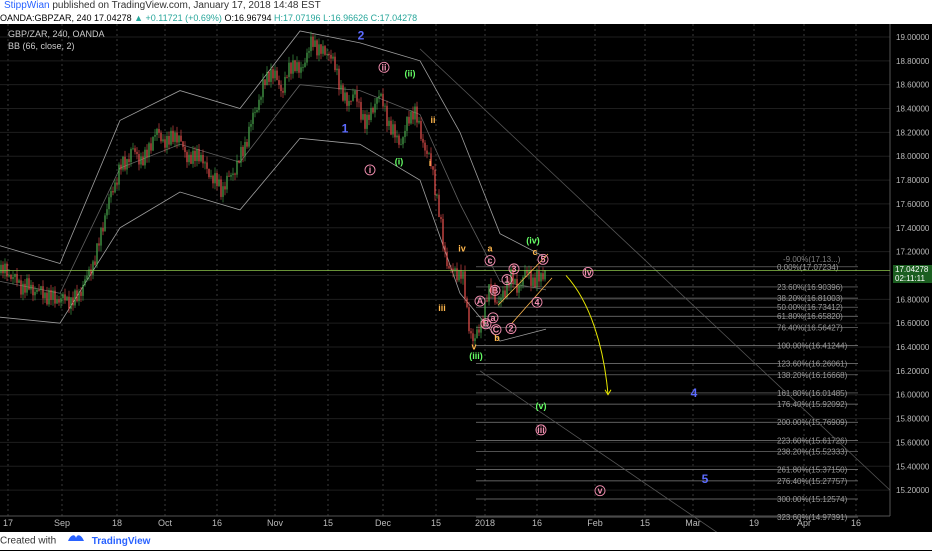 The image size is (932, 551). What do you see at coordinates (812, 517) in the screenshot?
I see `fib-level-label: 323.60%(14.97391)` at bounding box center [812, 517].